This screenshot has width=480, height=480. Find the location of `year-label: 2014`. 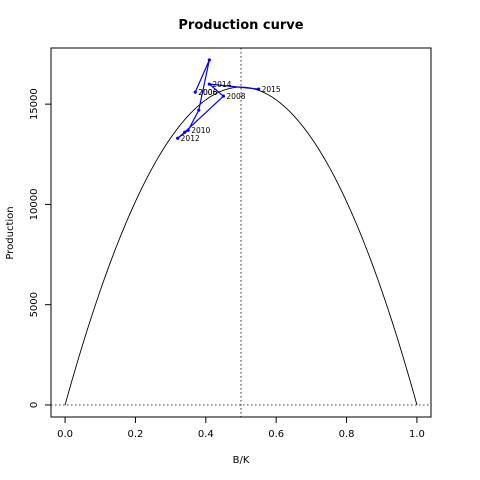

year-label: 2014 is located at coordinates (221, 84).